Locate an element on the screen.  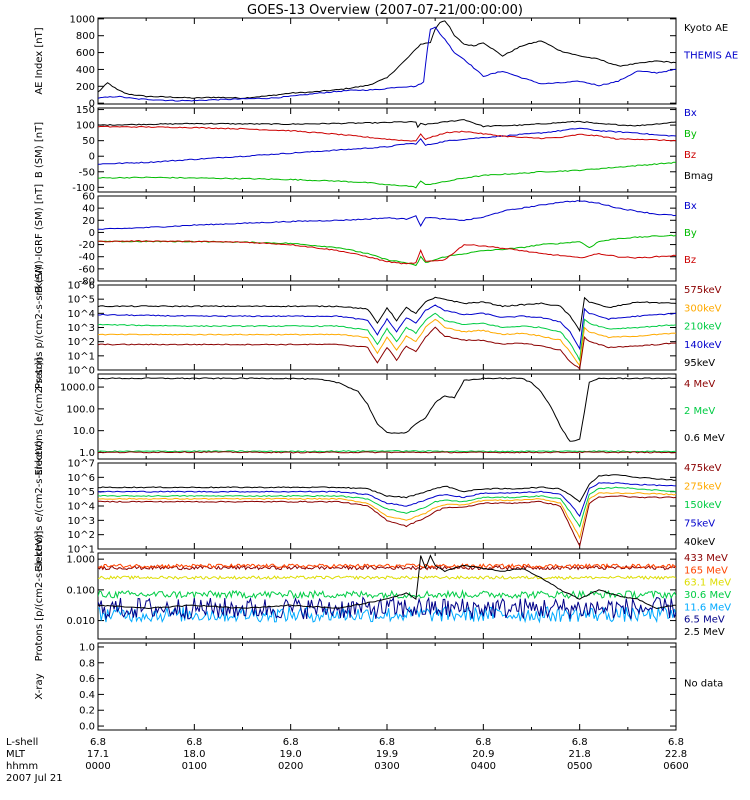
series-line-bx is located at coordinates (387, 215).